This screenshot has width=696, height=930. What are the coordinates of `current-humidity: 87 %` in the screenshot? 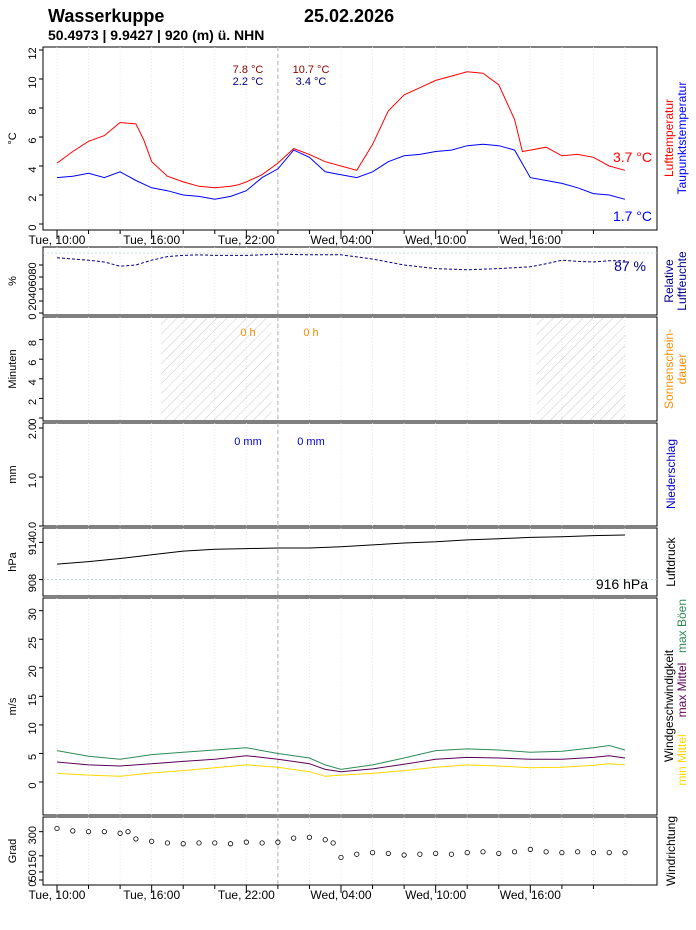 It's located at (630, 266).